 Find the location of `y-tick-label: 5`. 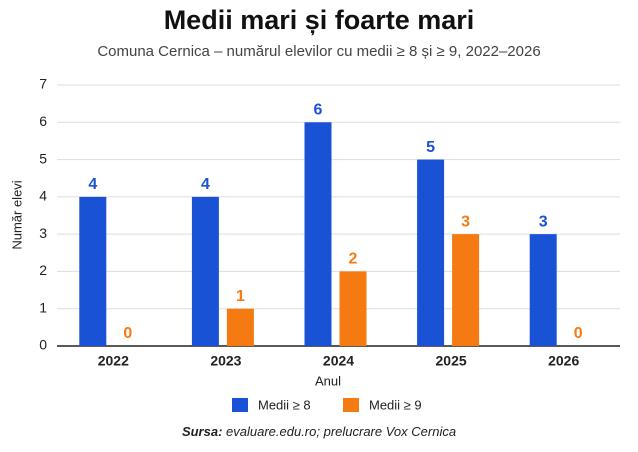

y-tick-label: 5 is located at coordinates (43, 158).